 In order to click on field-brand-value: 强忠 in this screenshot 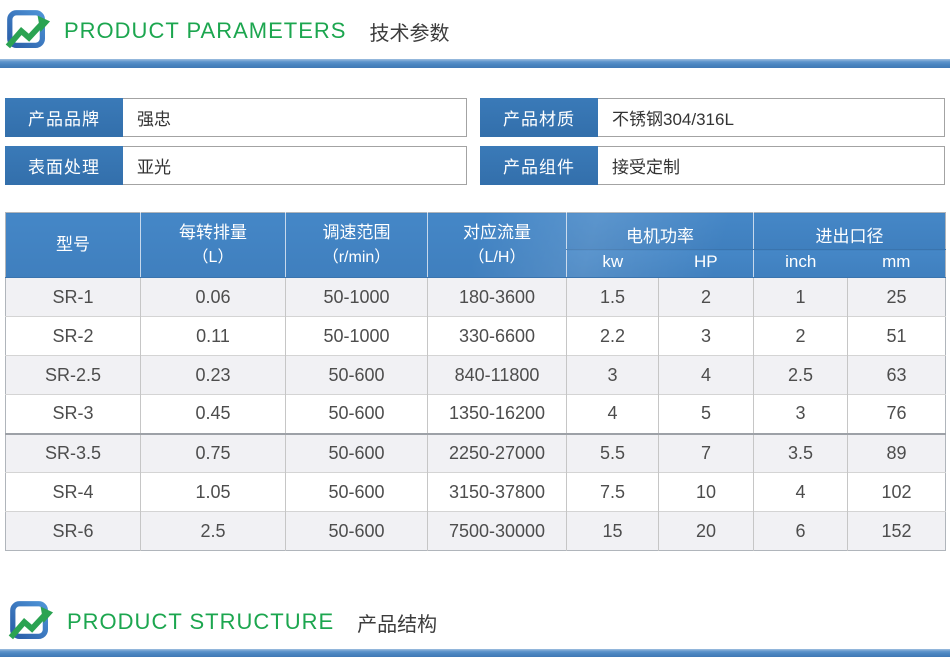, I will do `click(154, 119)`.